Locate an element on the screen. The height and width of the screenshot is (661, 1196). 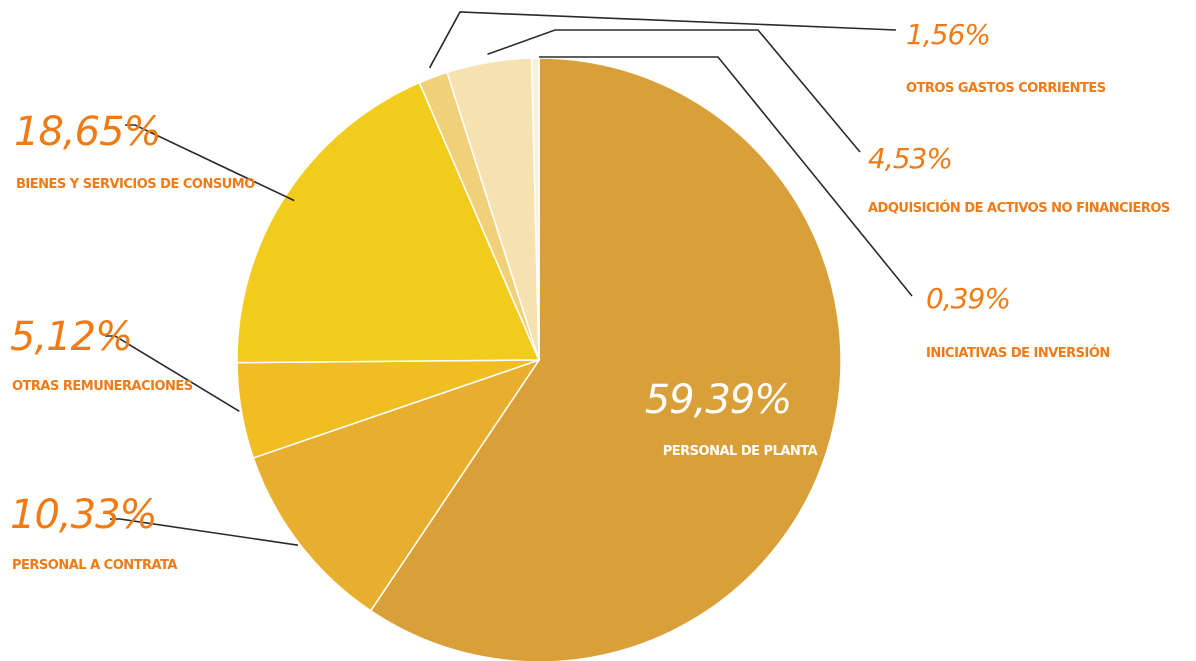
pct-label-personal-a-contrata: 10,33% is located at coordinates (83, 515).